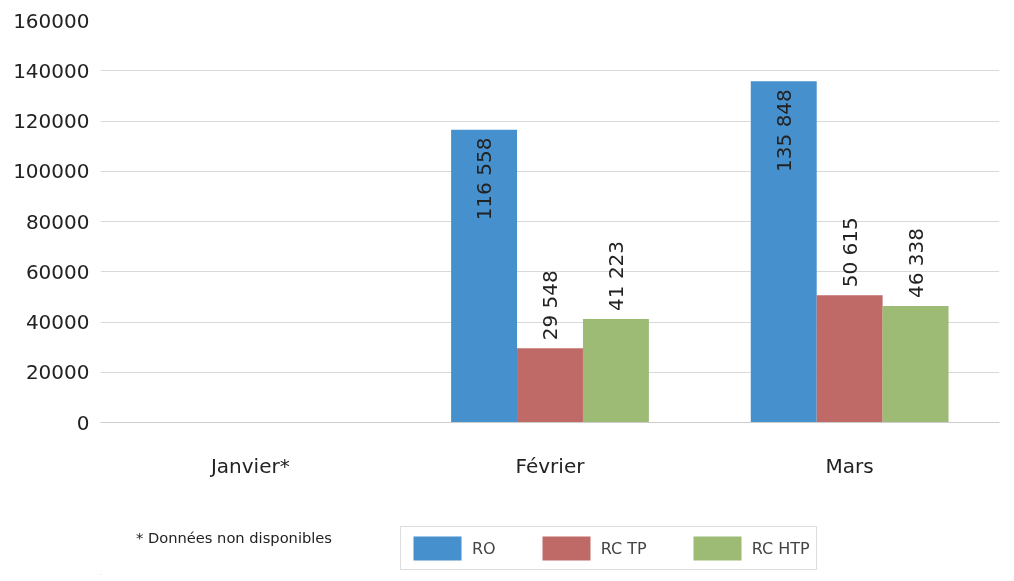 The width and height of the screenshot is (1014, 581). I want to click on y-tick-label: 60000, so click(57, 271).